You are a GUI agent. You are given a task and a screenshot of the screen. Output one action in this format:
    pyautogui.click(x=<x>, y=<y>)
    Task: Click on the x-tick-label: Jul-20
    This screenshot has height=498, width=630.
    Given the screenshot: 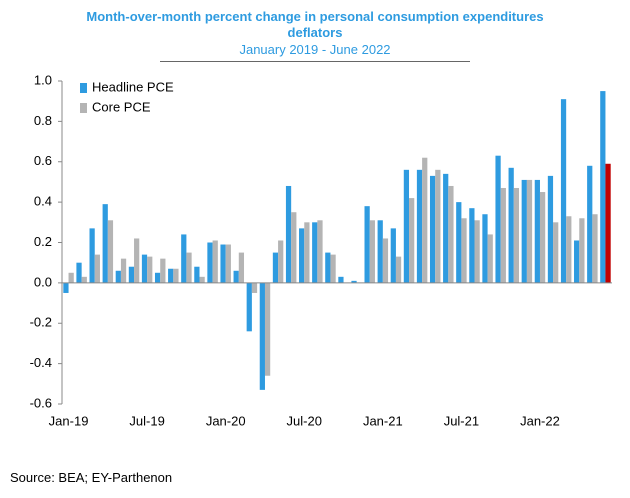 What is the action you would take?
    pyautogui.click(x=304, y=420)
    